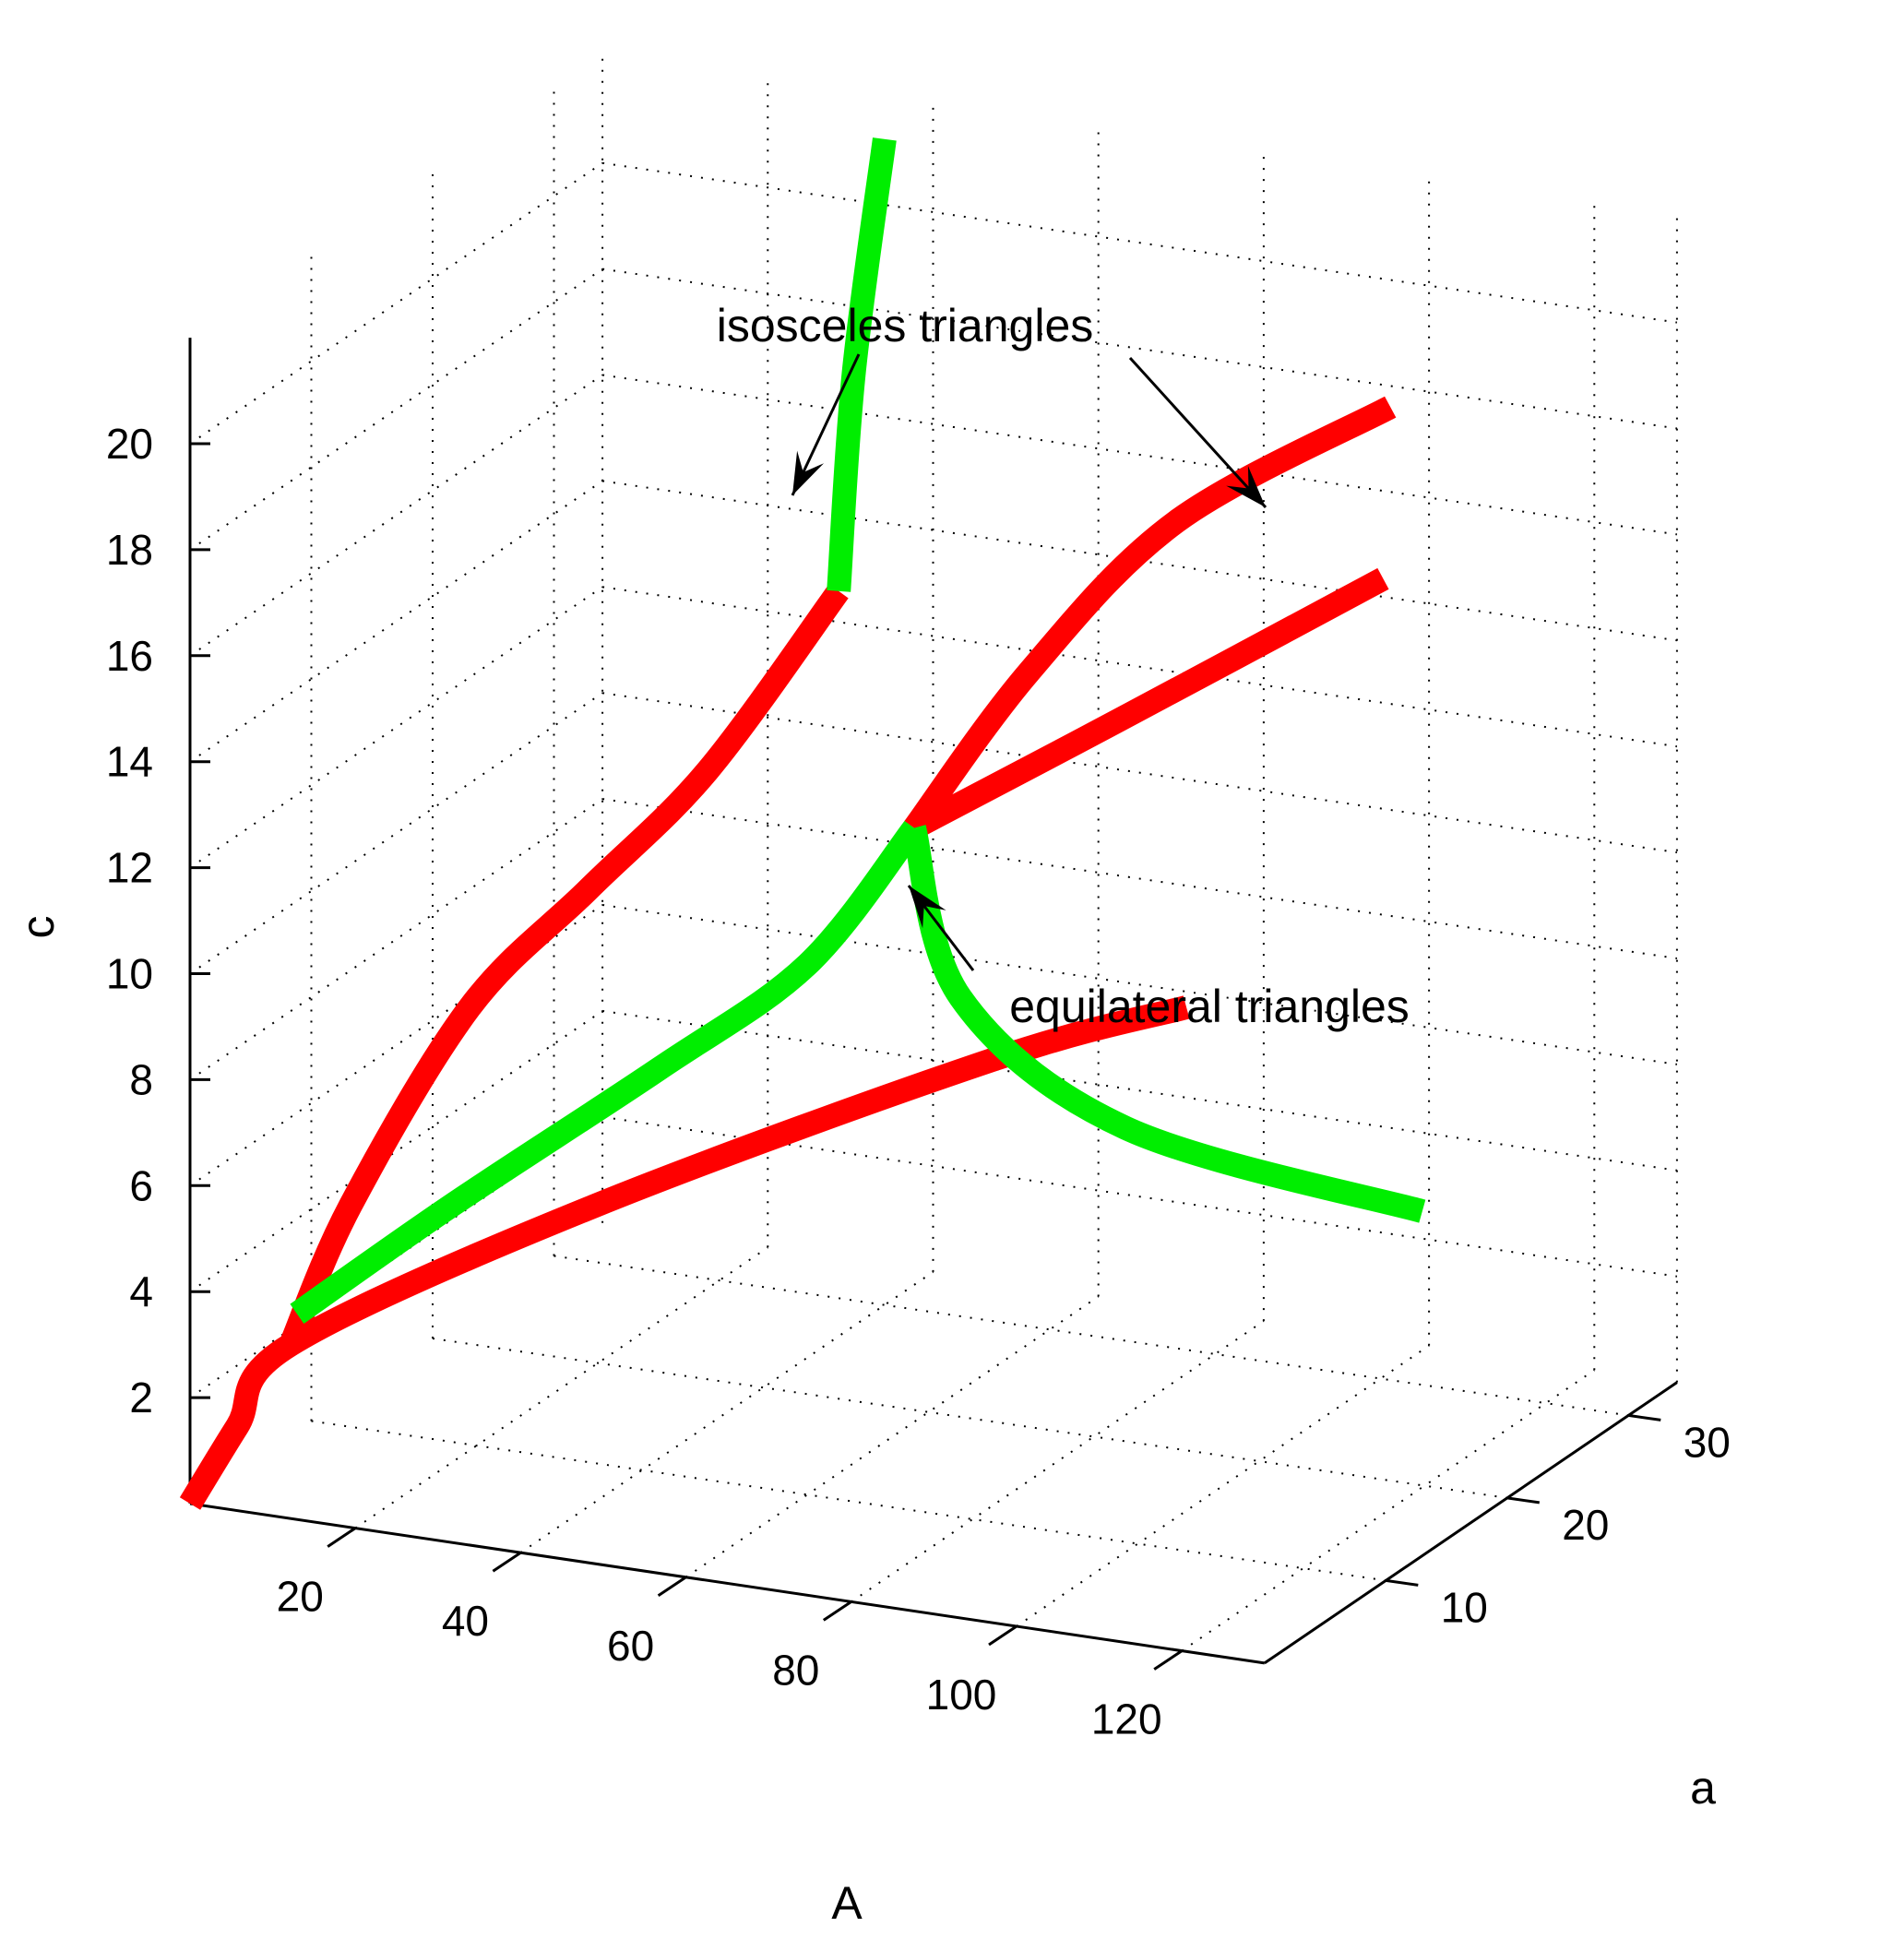 This screenshot has width=1904, height=1939. Describe the element at coordinates (847, 1903) in the screenshot. I see `x-axis-label: A` at that location.